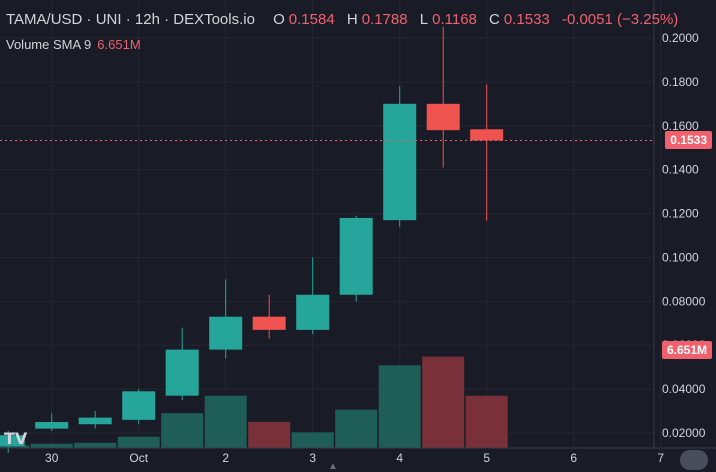 The image size is (716, 472). I want to click on price-tick-label: 0.02000, so click(684, 433).